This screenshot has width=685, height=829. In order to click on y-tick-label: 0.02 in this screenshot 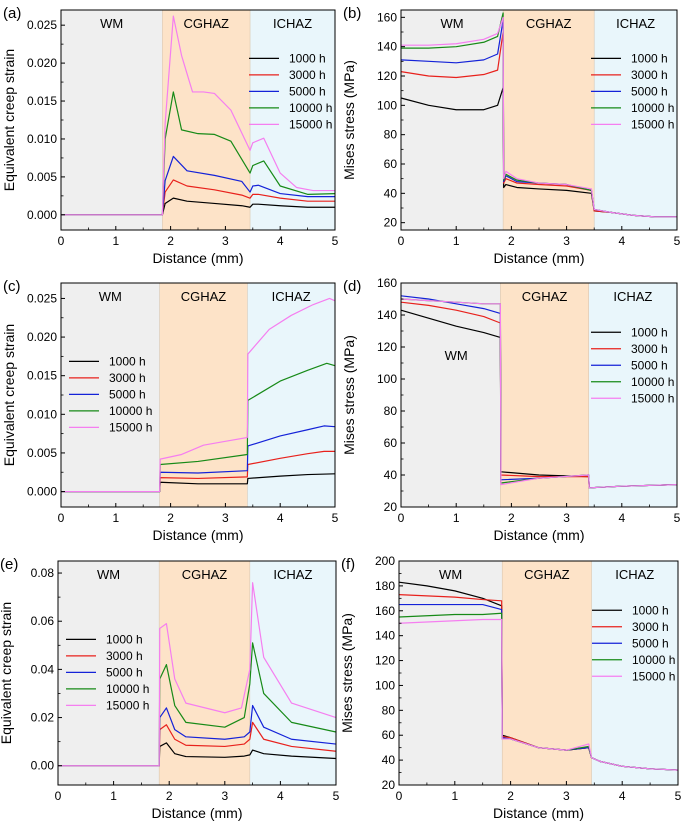, I will do `click(43, 718)`.